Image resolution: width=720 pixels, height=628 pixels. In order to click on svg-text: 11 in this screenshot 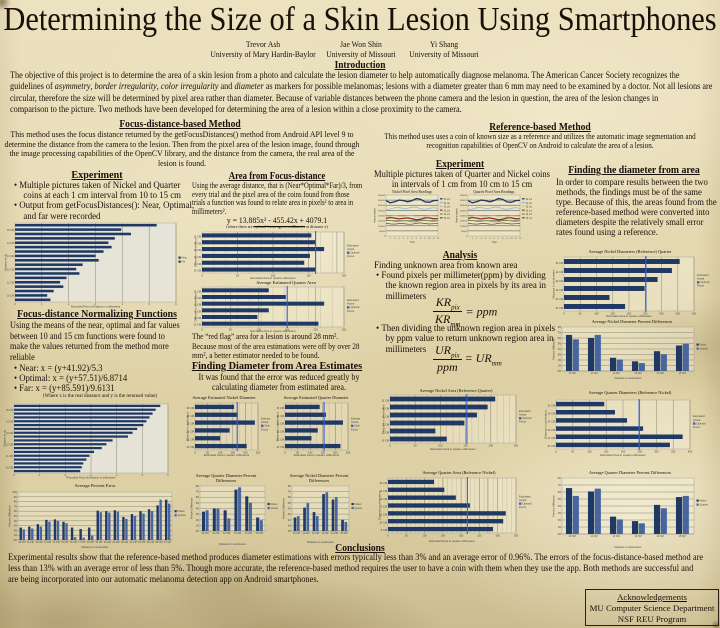, I will do `click(516, 239)`.